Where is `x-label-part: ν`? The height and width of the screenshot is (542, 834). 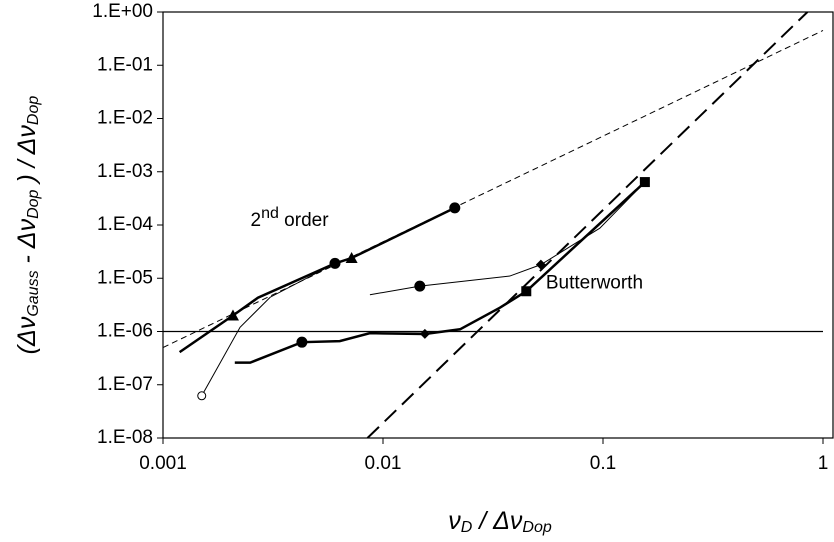
x-label-part: ν is located at coordinates (454, 521).